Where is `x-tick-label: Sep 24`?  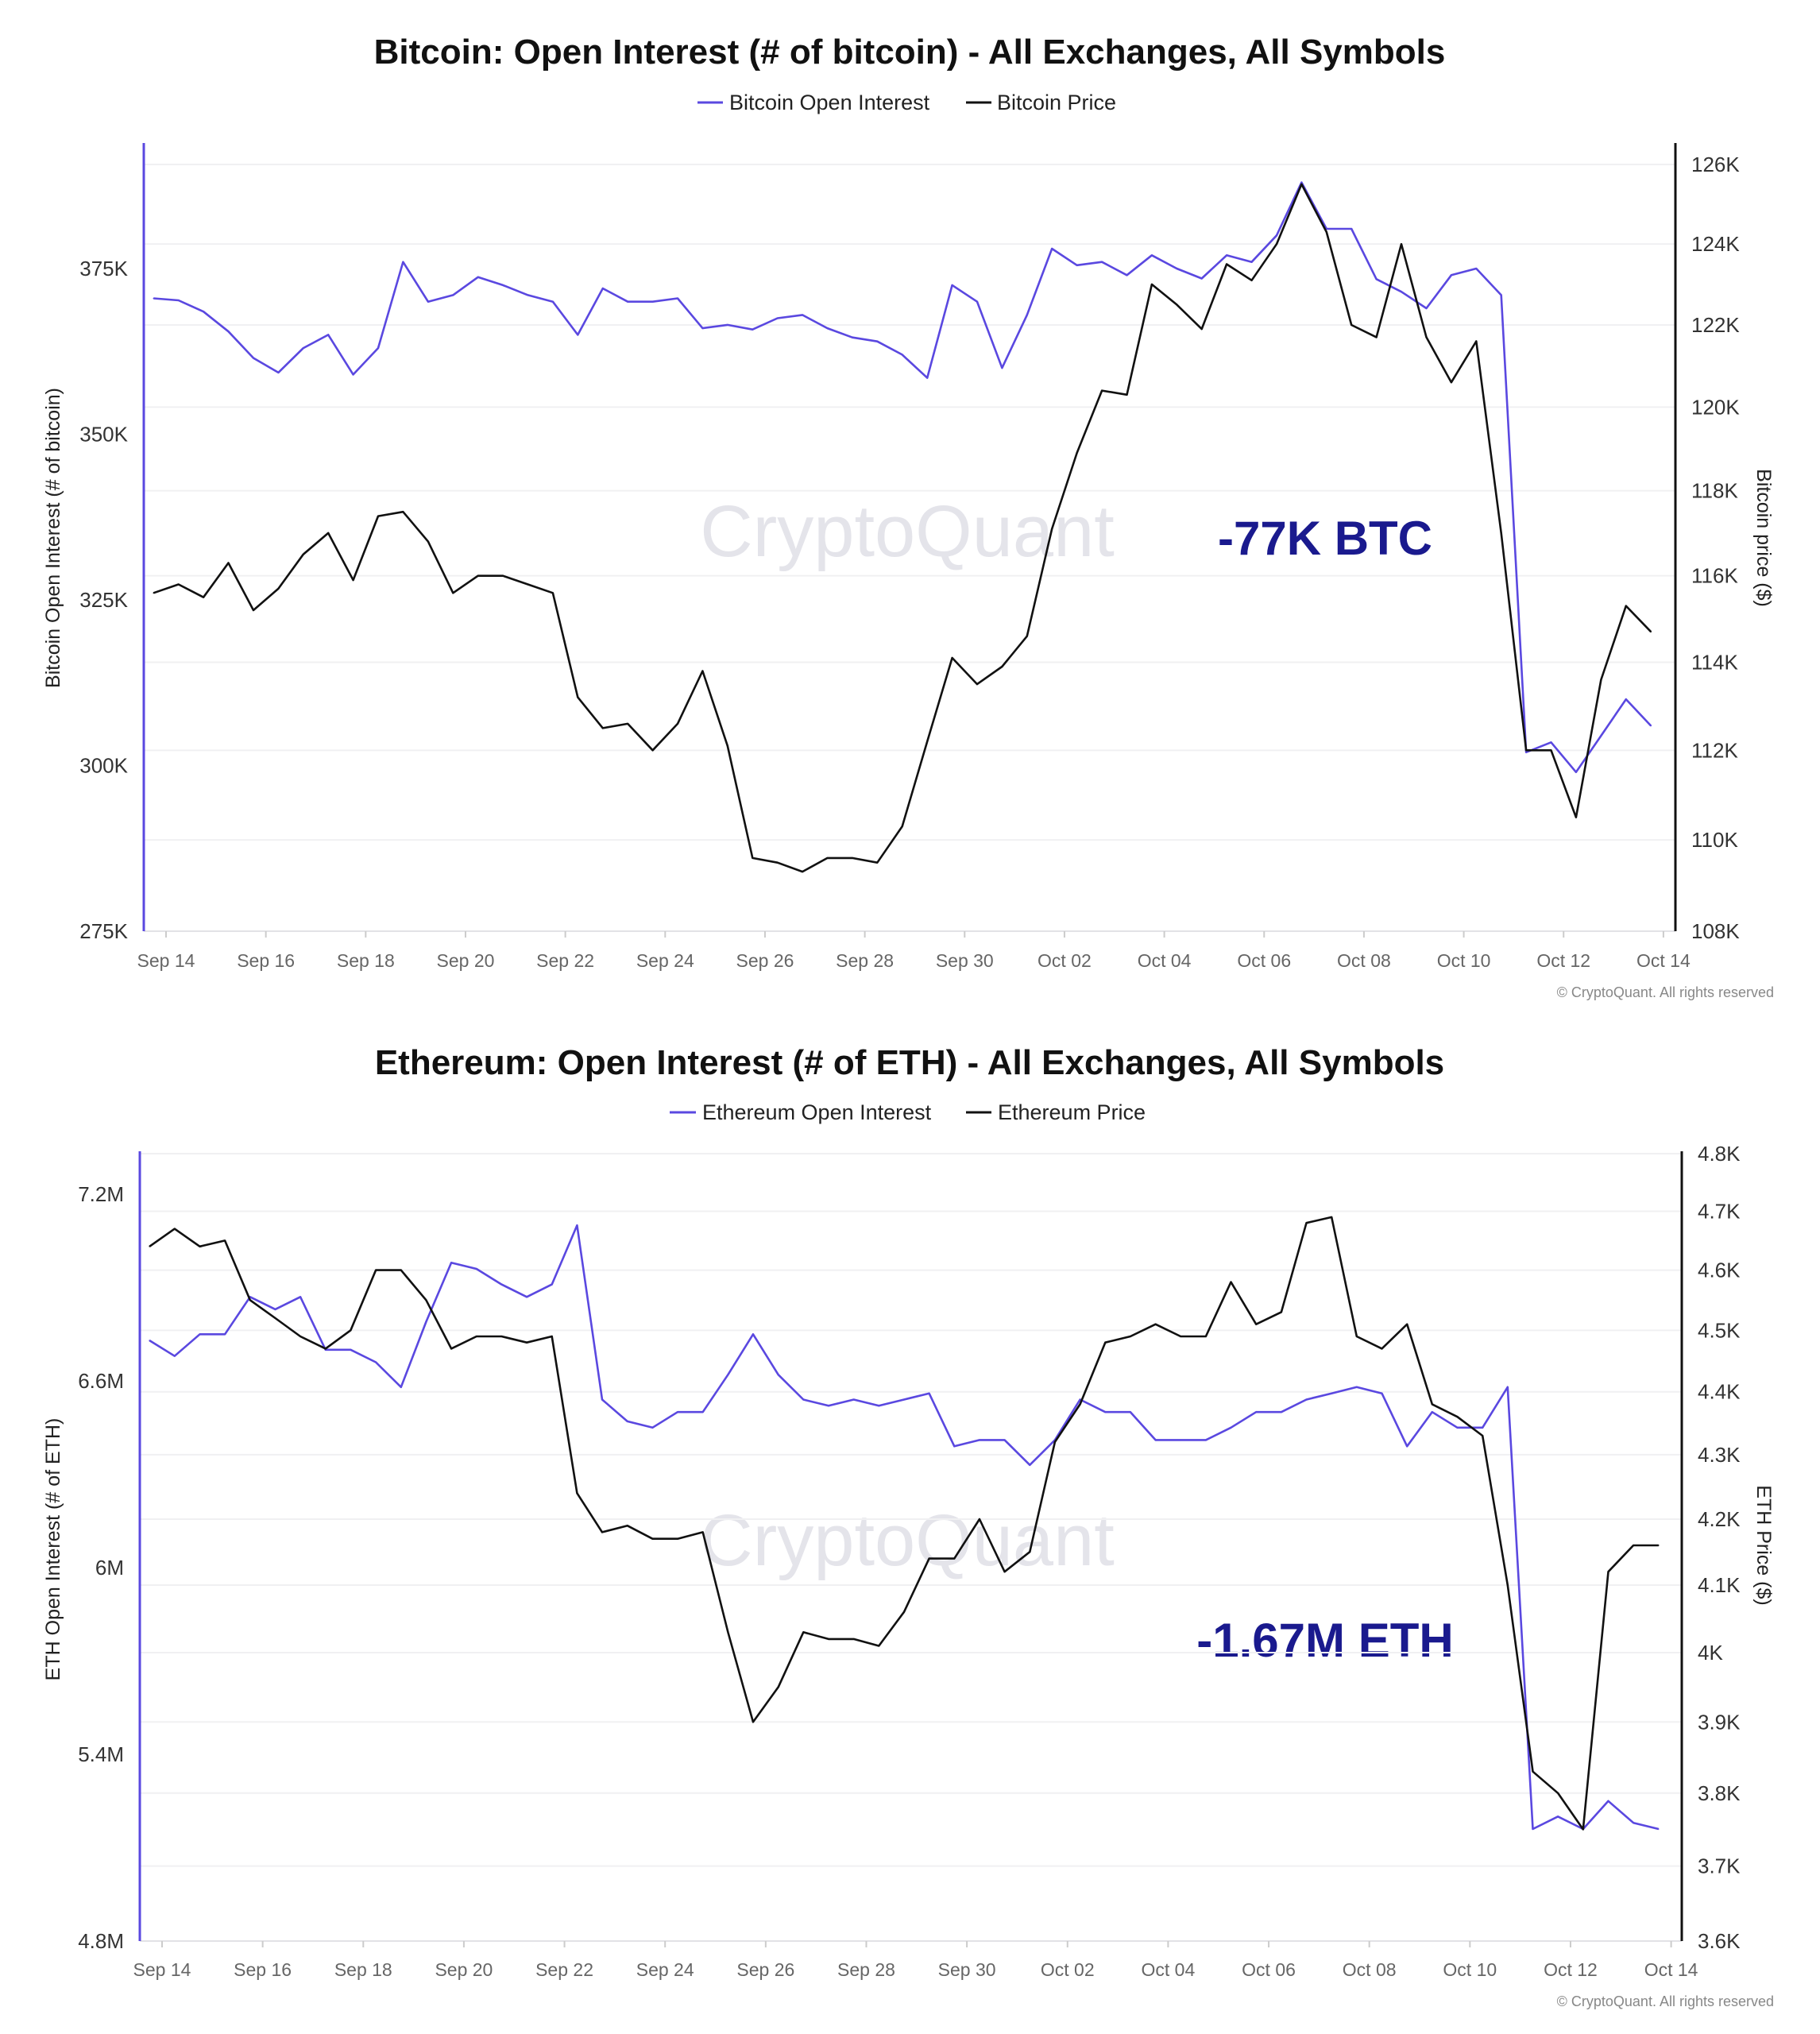
x-tick-label: Sep 24 is located at coordinates (665, 960).